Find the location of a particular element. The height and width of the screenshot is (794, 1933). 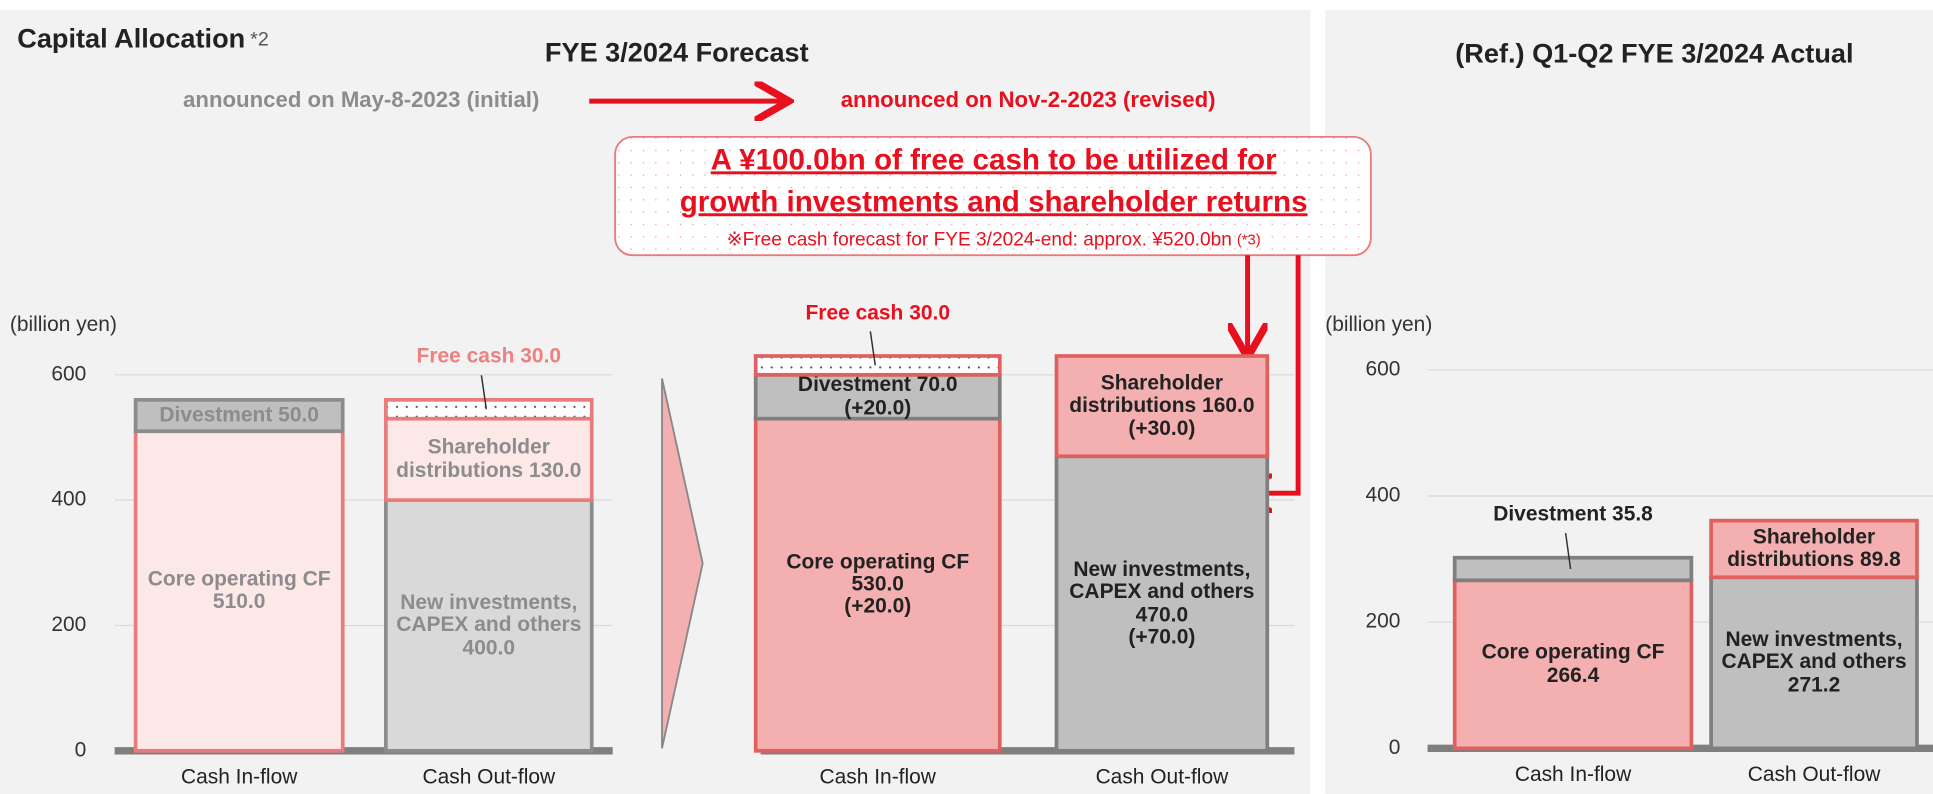

segment-label: Shareholder distributions 160.0(+30.0) is located at coordinates (1162, 406).